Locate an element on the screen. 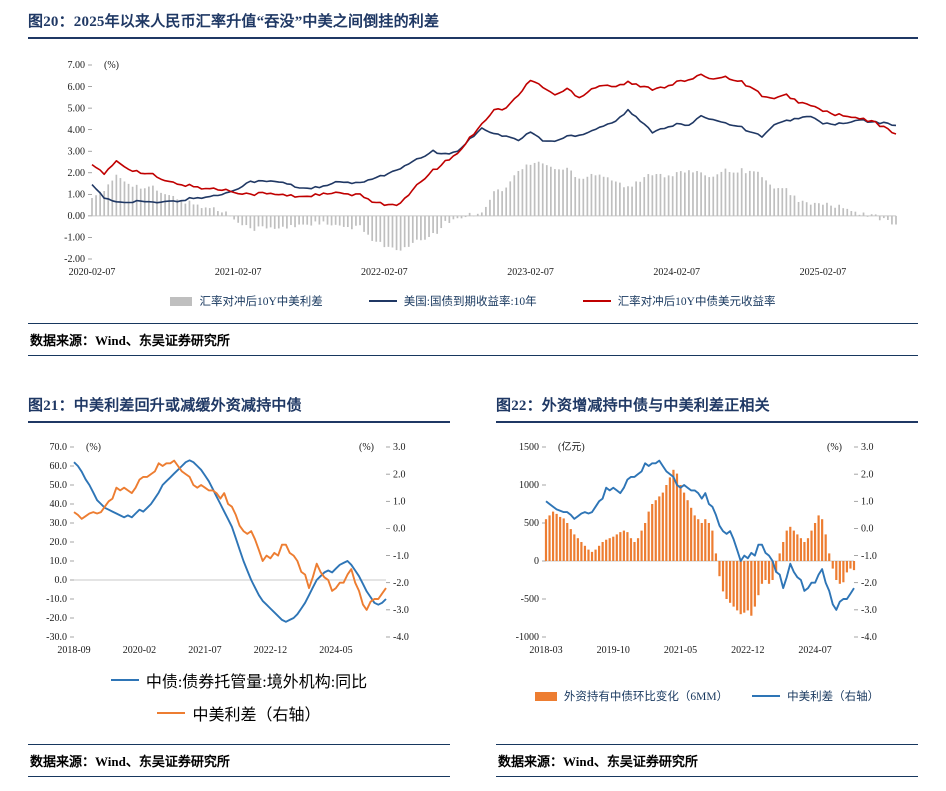 This screenshot has height=791, width=946. svg-text: 2018-09 is located at coordinates (73, 650).